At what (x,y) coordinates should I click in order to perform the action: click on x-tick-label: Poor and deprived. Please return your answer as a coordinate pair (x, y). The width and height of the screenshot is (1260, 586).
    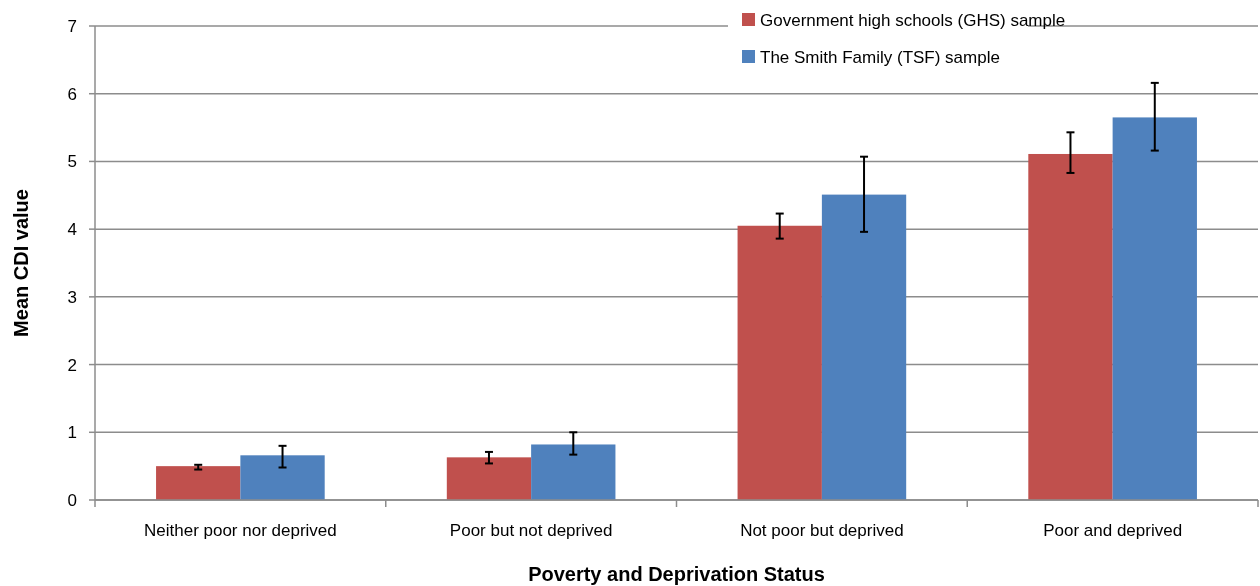
    Looking at the image, I should click on (1113, 530).